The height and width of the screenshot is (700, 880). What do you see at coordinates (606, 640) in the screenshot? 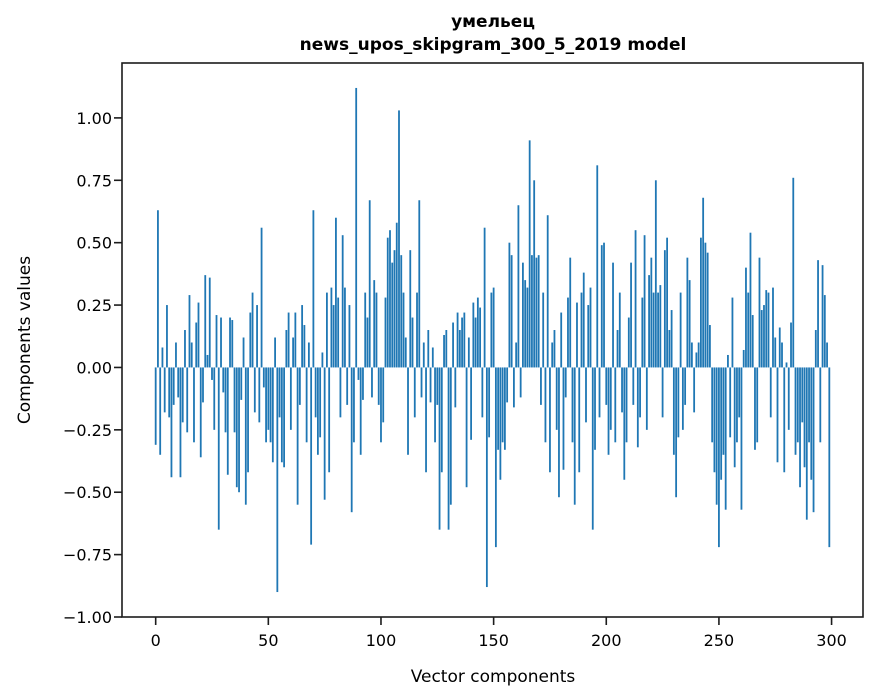
I see `x-tick-label: 200` at bounding box center [606, 640].